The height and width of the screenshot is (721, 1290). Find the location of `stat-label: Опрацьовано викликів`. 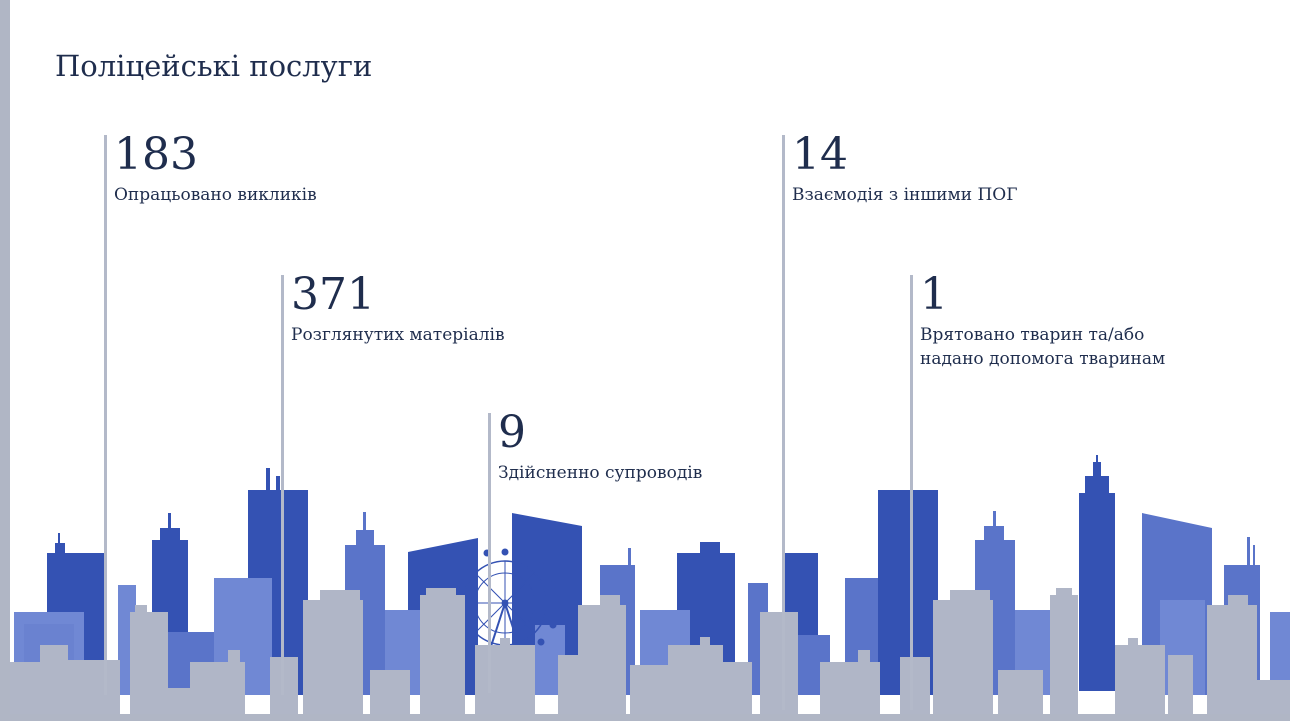

stat-label: Опрацьовано викликів is located at coordinates (215, 195).